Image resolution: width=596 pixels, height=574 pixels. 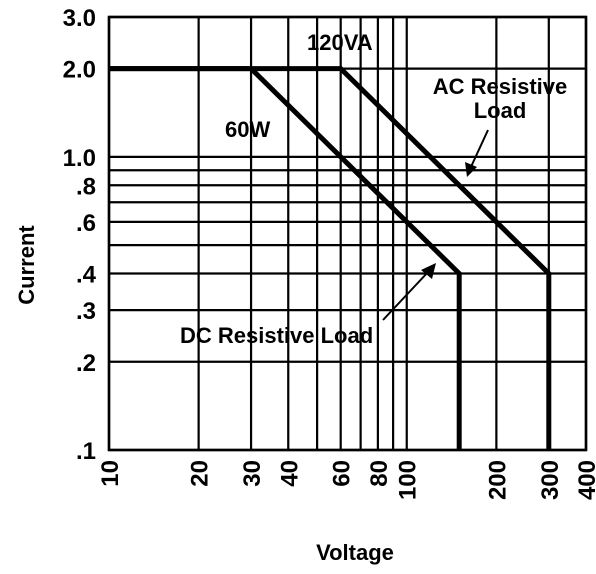 What do you see at coordinates (408, 480) in the screenshot?
I see `x-tick-label: 100` at bounding box center [408, 480].